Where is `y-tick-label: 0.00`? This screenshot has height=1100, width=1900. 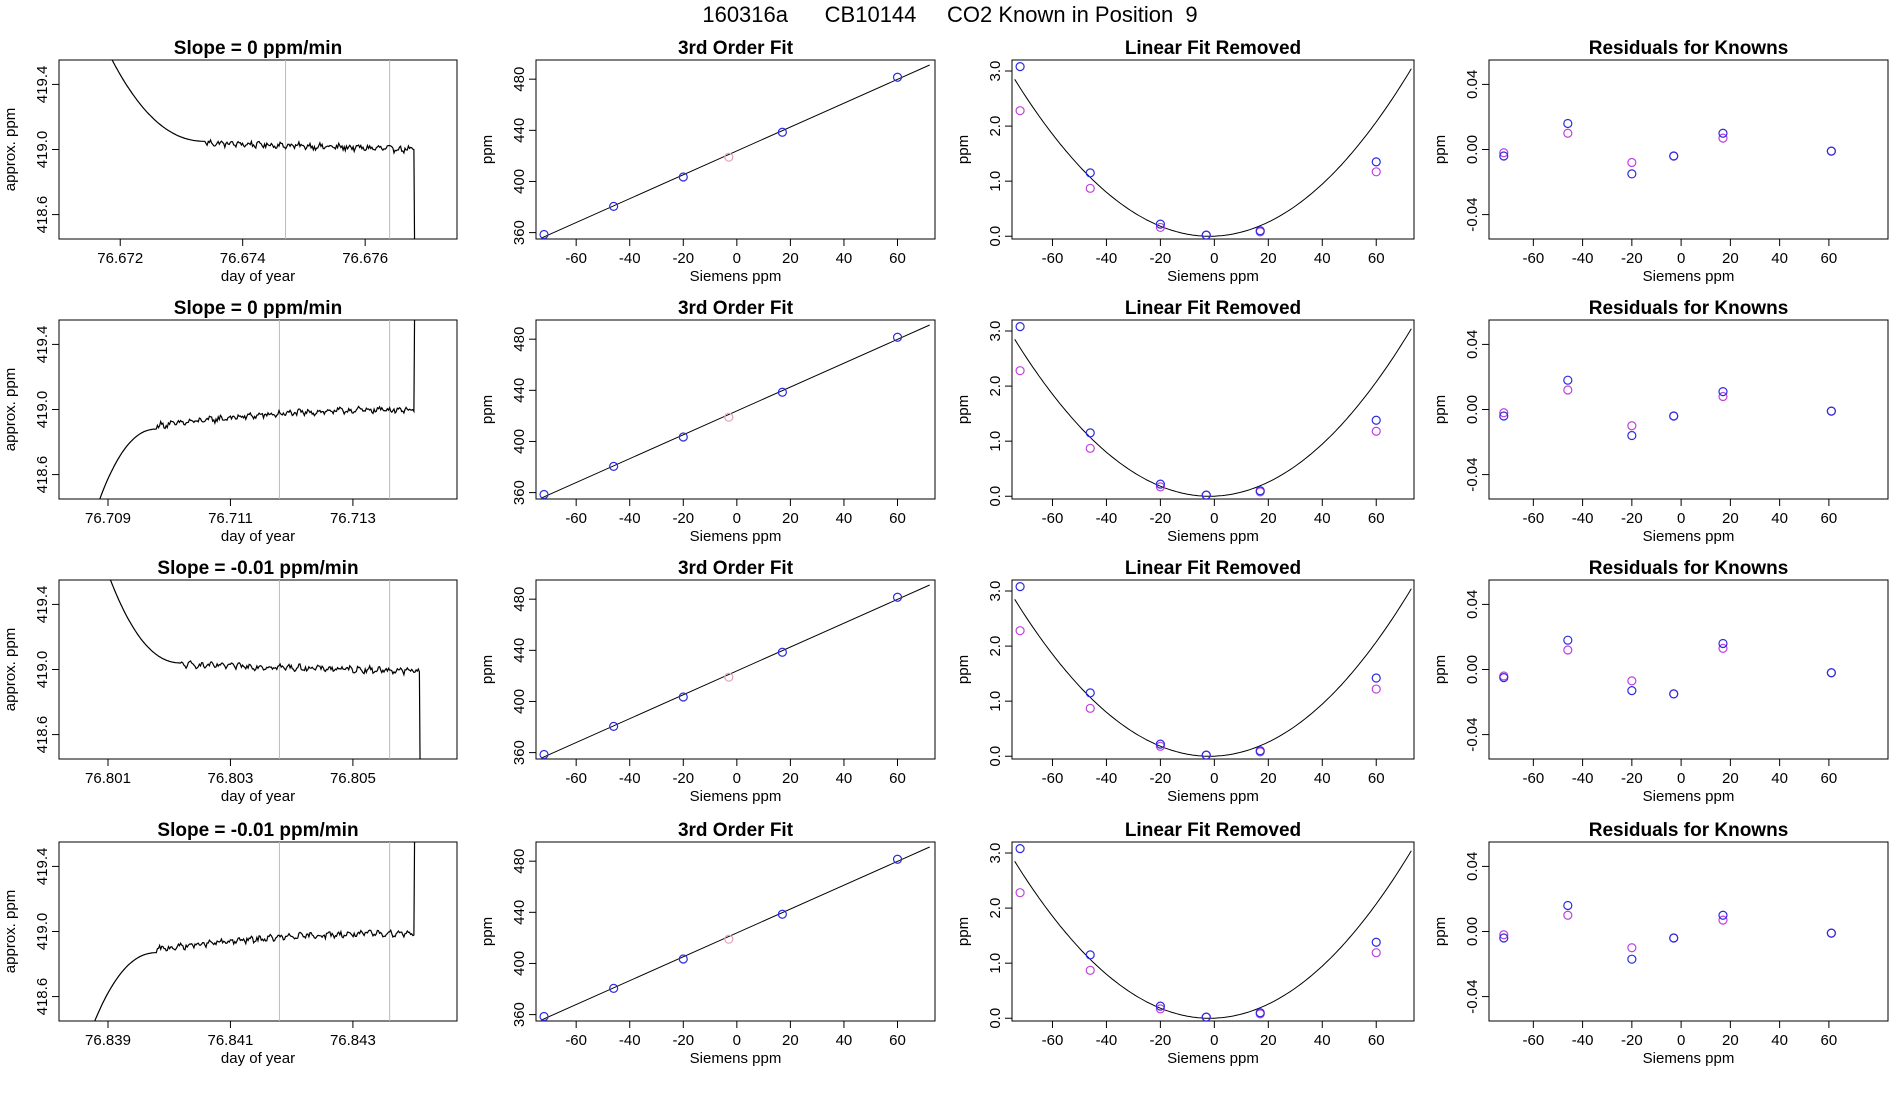 y-tick-label: 0.00 is located at coordinates (1472, 409).